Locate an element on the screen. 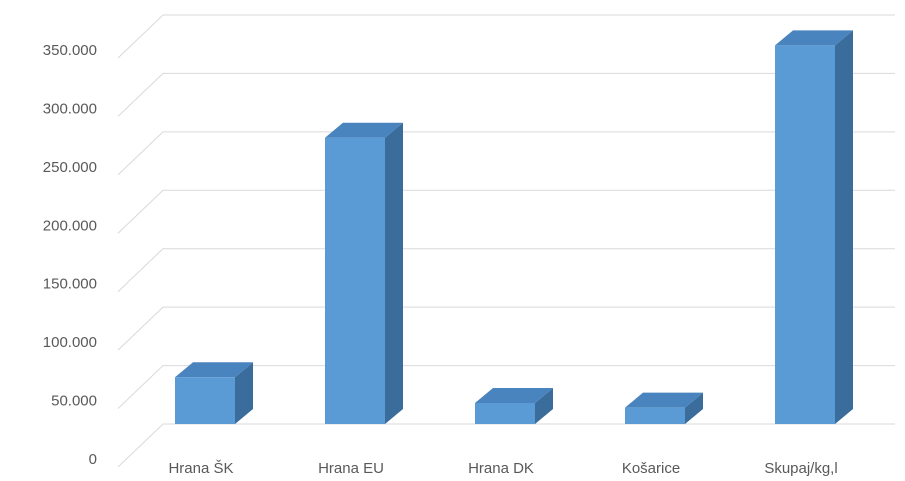  x-tick-label: Košarice is located at coordinates (651, 468).